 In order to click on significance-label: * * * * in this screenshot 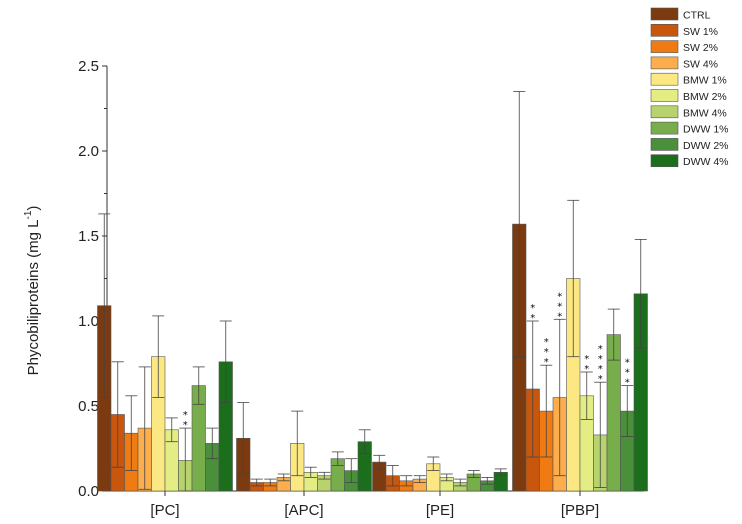, I will do `click(600, 364)`.